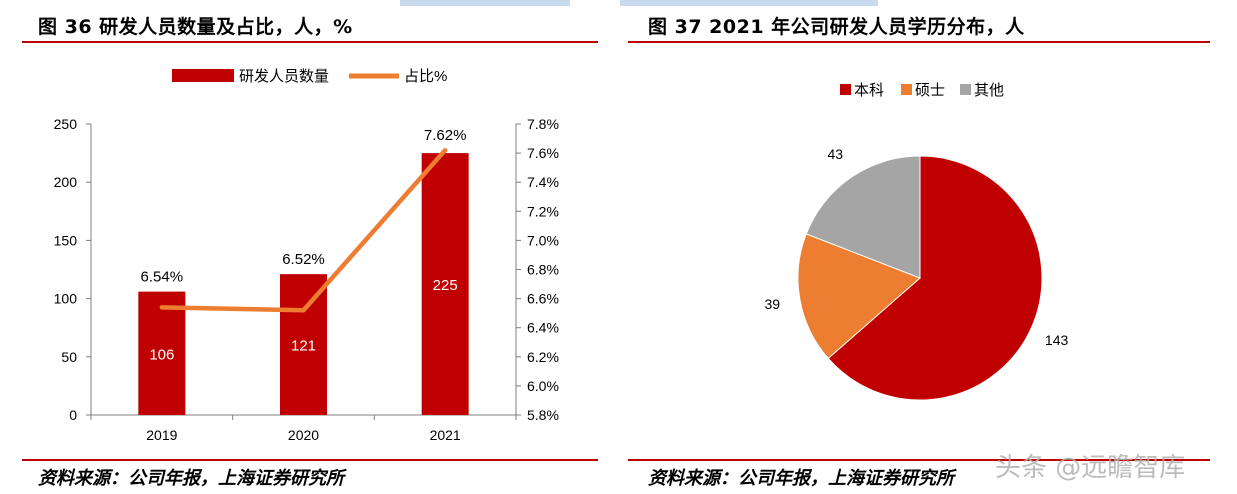 Image resolution: width=1237 pixels, height=494 pixels. Describe the element at coordinates (1057, 340) in the screenshot. I see `pie-value-label: 143` at that location.